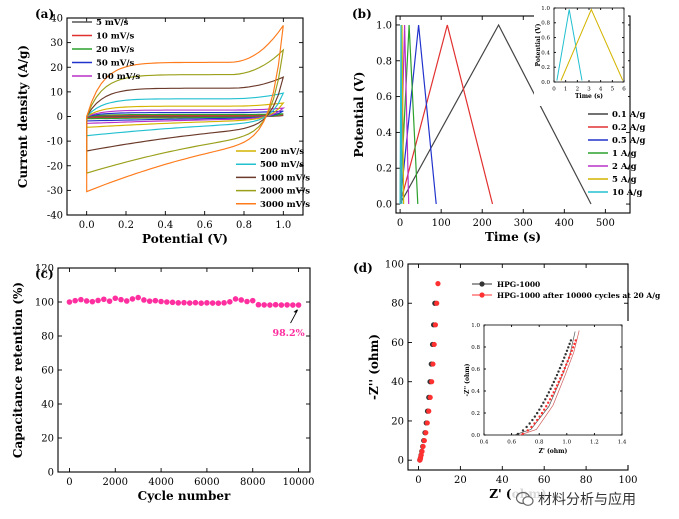 The width and height of the screenshot is (679, 519). Describe the element at coordinates (624, 180) in the screenshot. I see `legend-label: 5 A/g` at that location.